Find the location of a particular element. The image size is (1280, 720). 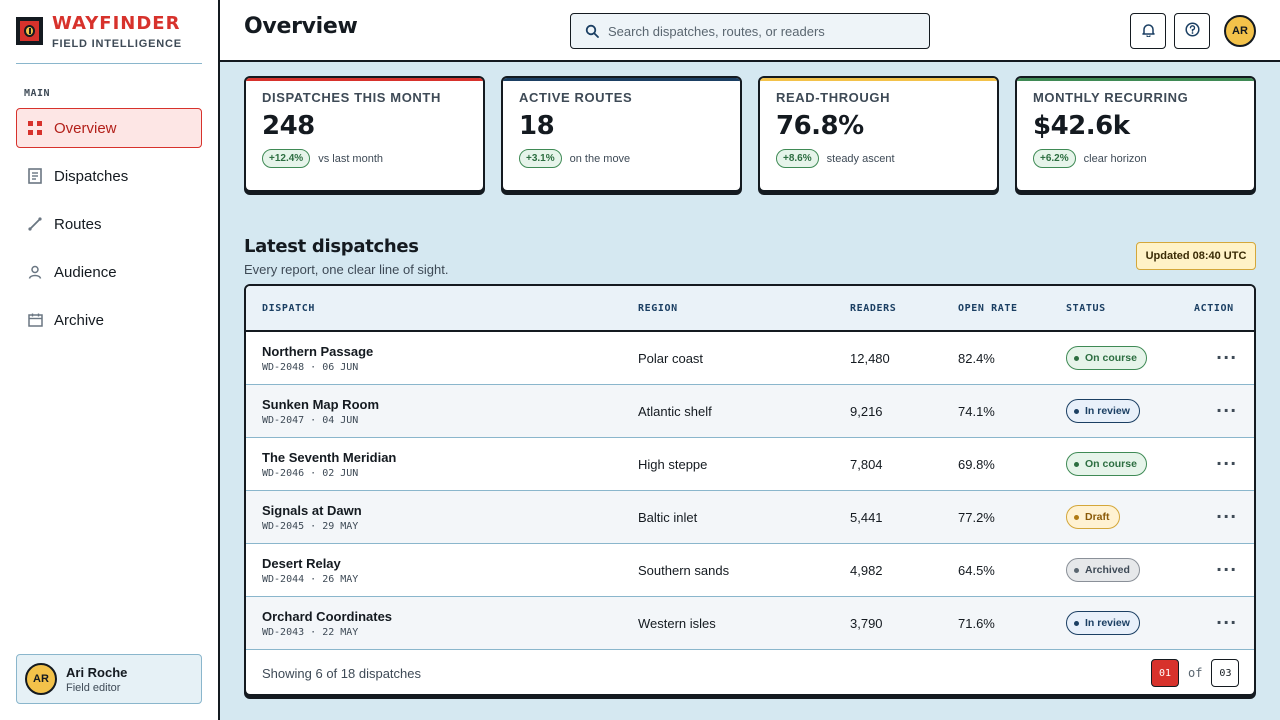

profile-name: Ari Roche is located at coordinates (97, 672).